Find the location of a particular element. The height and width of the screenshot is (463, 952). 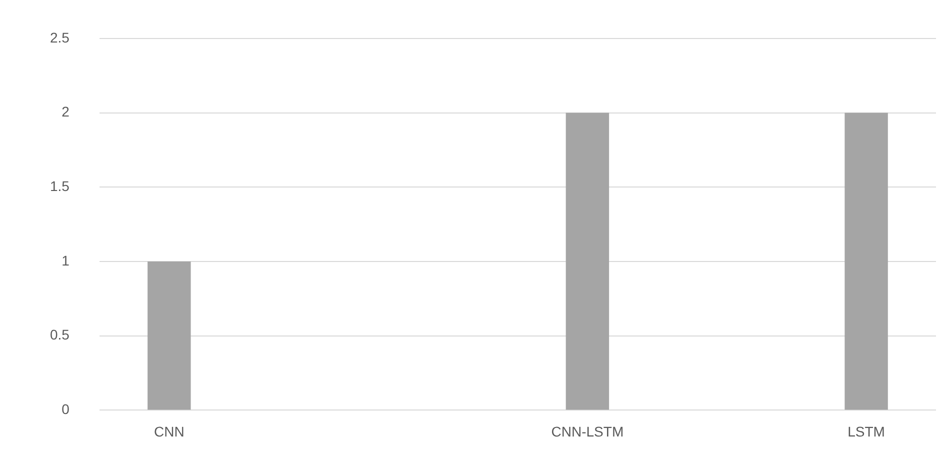

x-tick-label: CNN is located at coordinates (169, 431).